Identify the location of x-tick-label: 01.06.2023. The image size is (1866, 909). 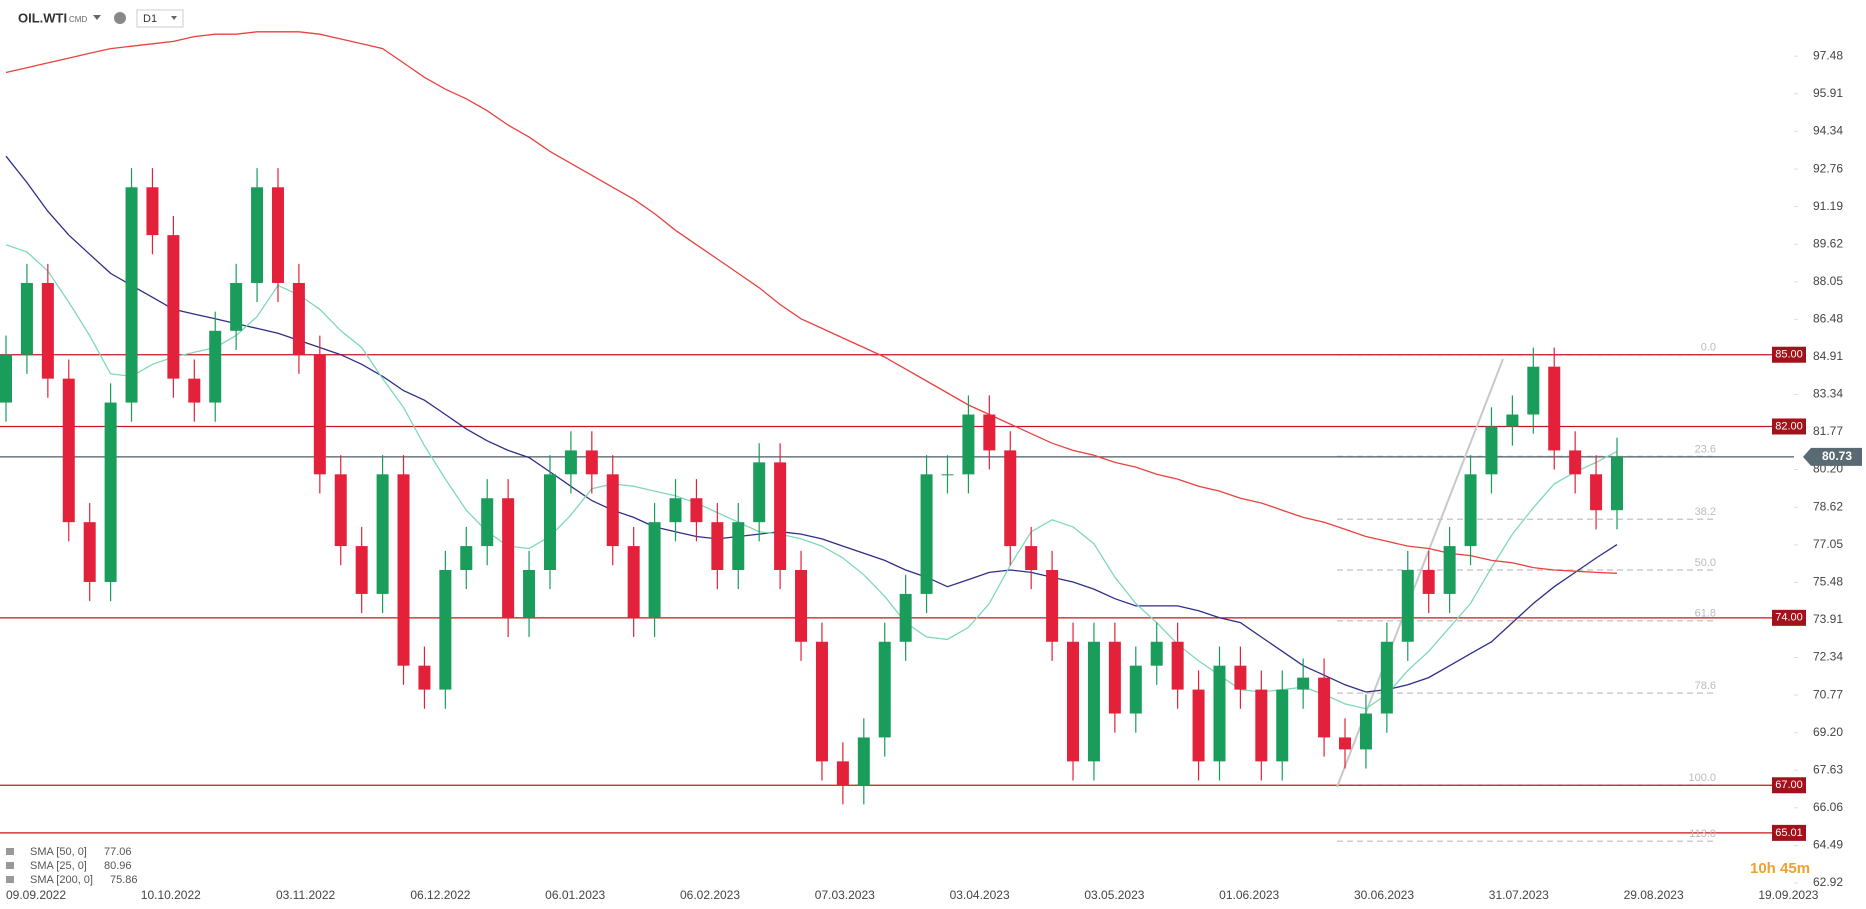
(1249, 895).